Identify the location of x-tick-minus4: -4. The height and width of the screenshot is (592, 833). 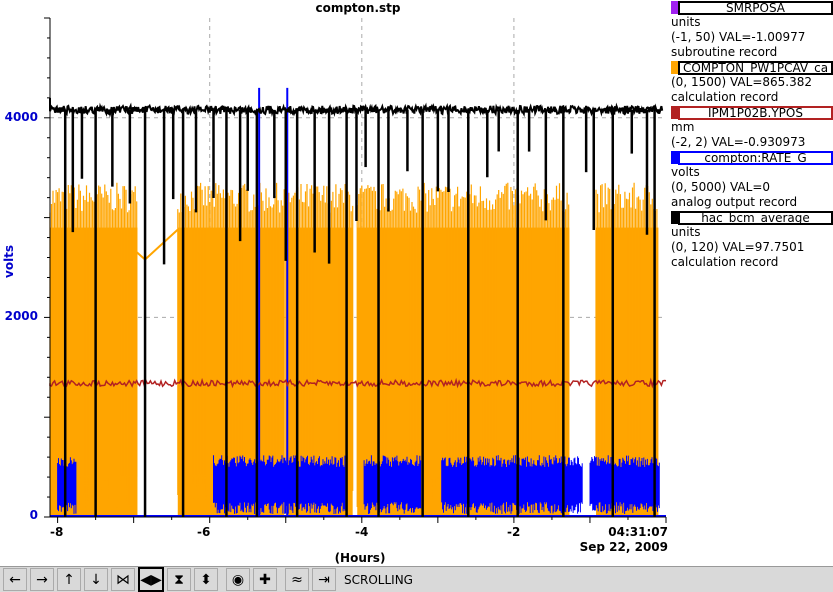
(362, 532).